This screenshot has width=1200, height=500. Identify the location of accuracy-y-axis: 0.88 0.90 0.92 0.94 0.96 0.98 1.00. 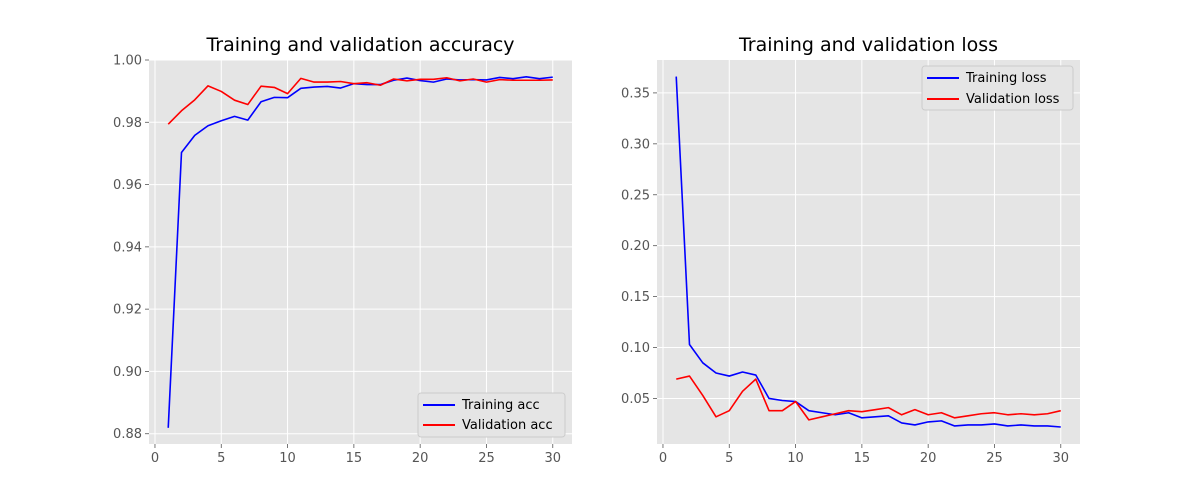
(131, 248).